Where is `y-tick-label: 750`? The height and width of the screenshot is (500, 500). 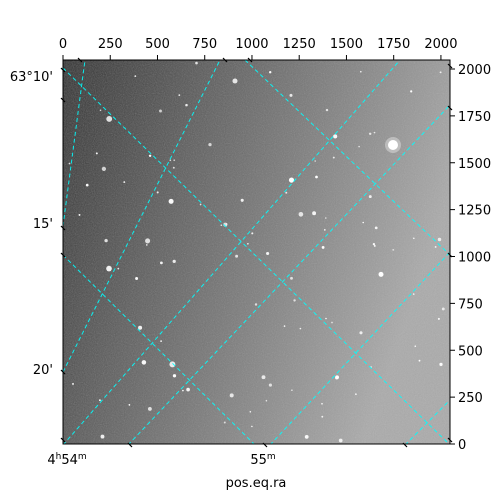 y-tick-label: 750 is located at coordinates (470, 304).